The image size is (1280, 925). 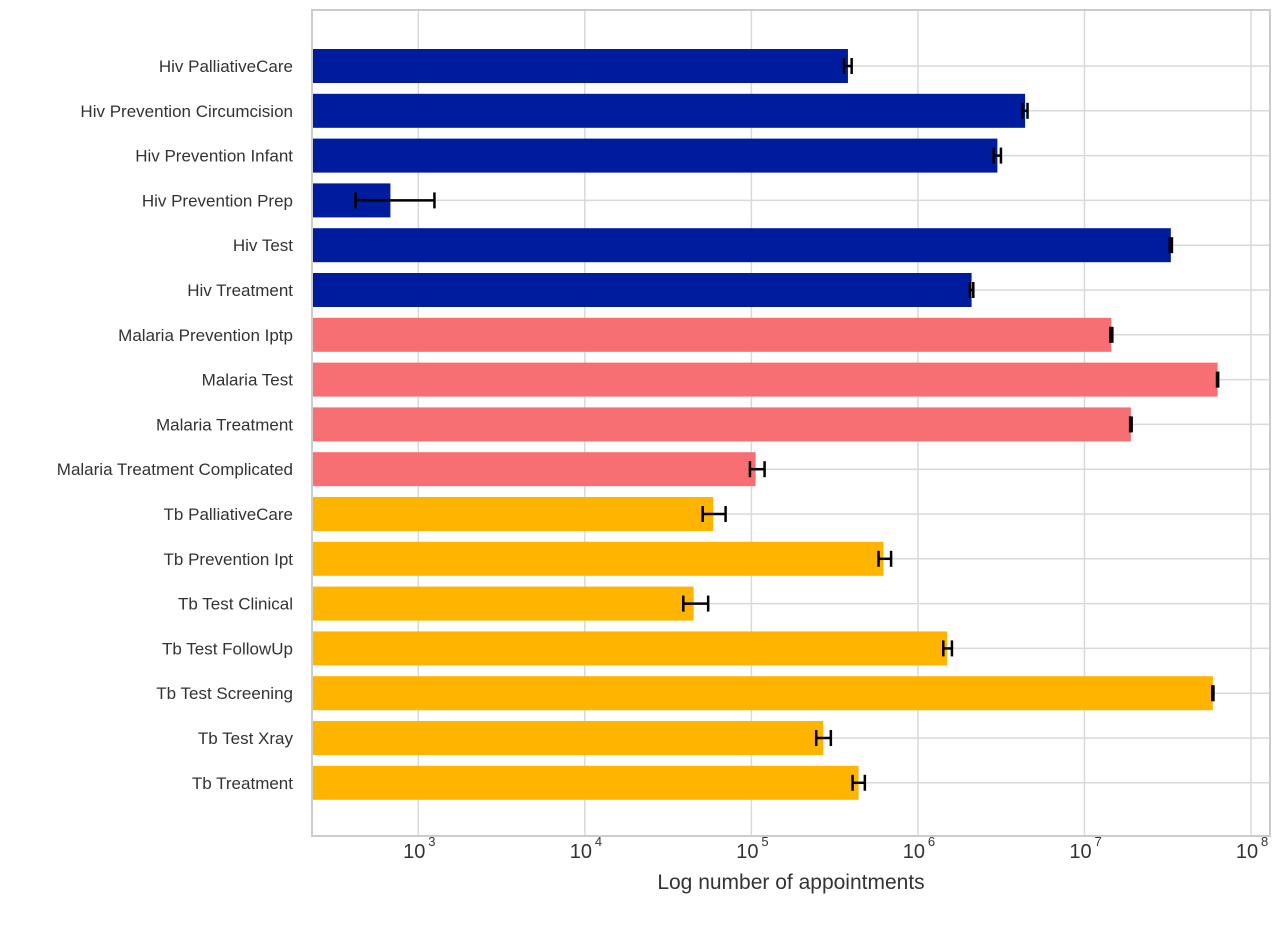 What do you see at coordinates (229, 559) in the screenshot?
I see `category-label: Tb Prevention Ipt` at bounding box center [229, 559].